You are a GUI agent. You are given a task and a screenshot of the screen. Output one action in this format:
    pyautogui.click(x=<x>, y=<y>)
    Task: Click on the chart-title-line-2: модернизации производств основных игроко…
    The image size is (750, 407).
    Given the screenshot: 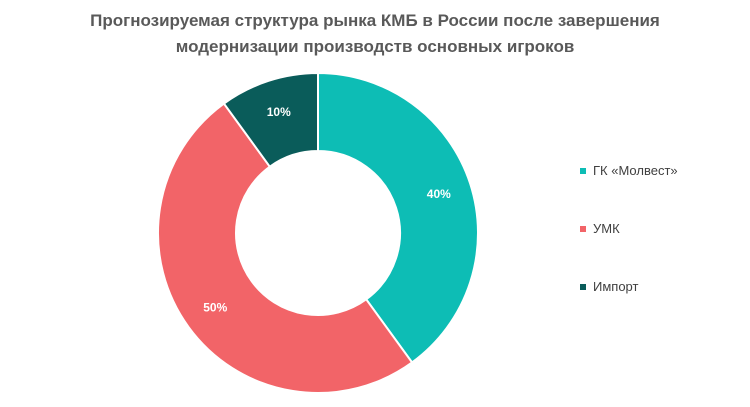 What is the action you would take?
    pyautogui.click(x=375, y=46)
    